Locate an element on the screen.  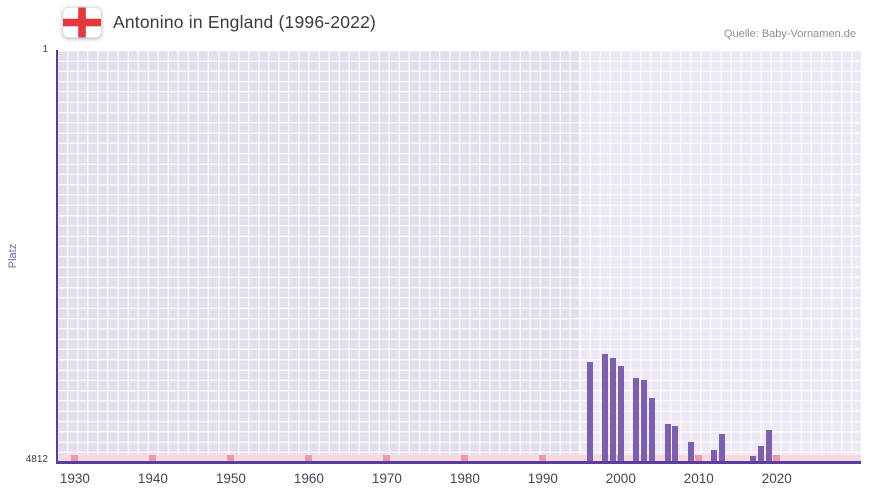
x-tick-label: 2000 is located at coordinates (620, 478).